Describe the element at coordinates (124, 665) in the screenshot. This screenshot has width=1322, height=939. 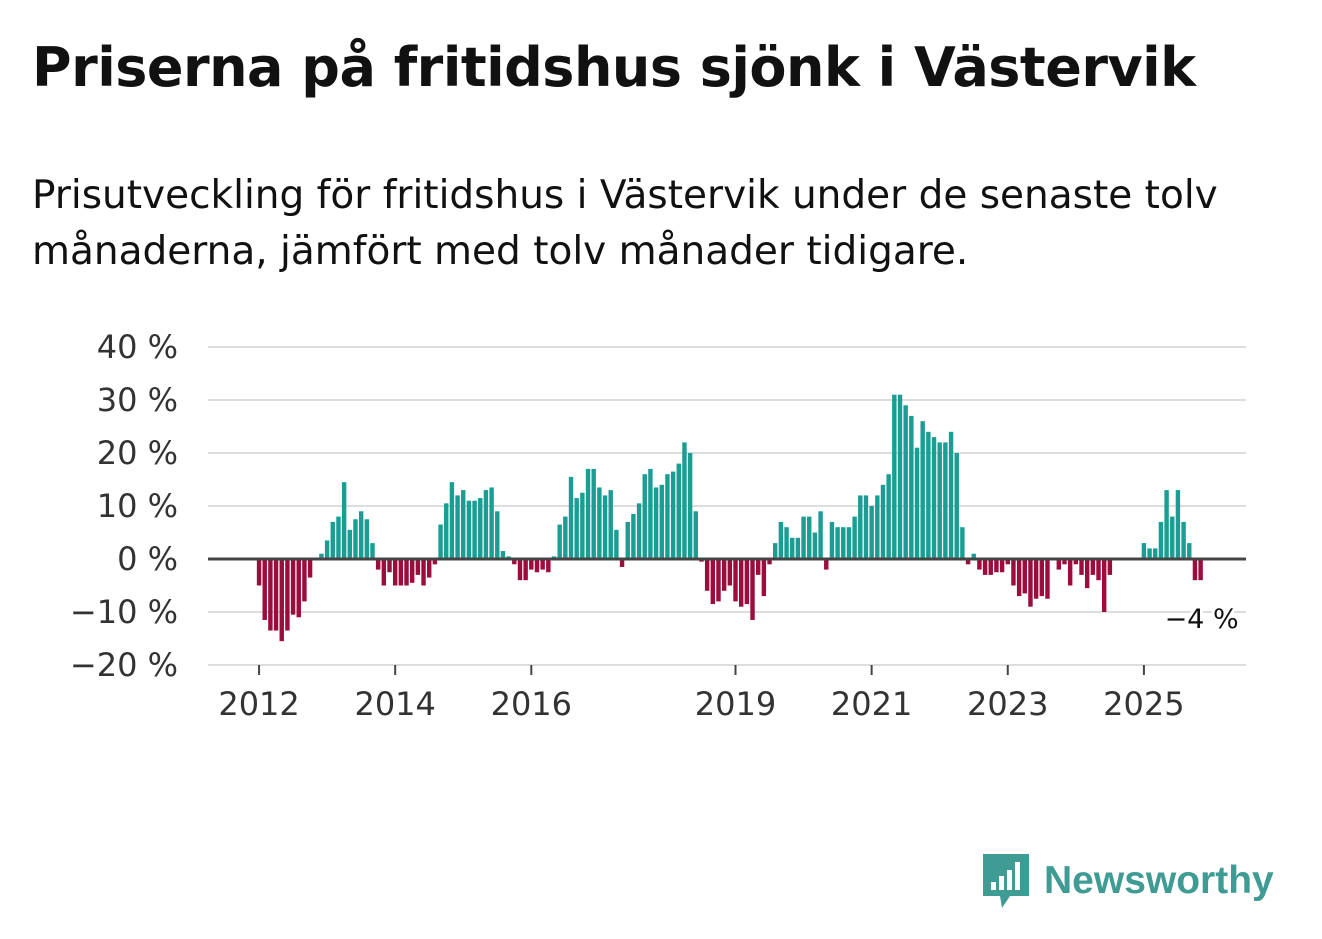
I see `y-tick-label: −20 %` at that location.